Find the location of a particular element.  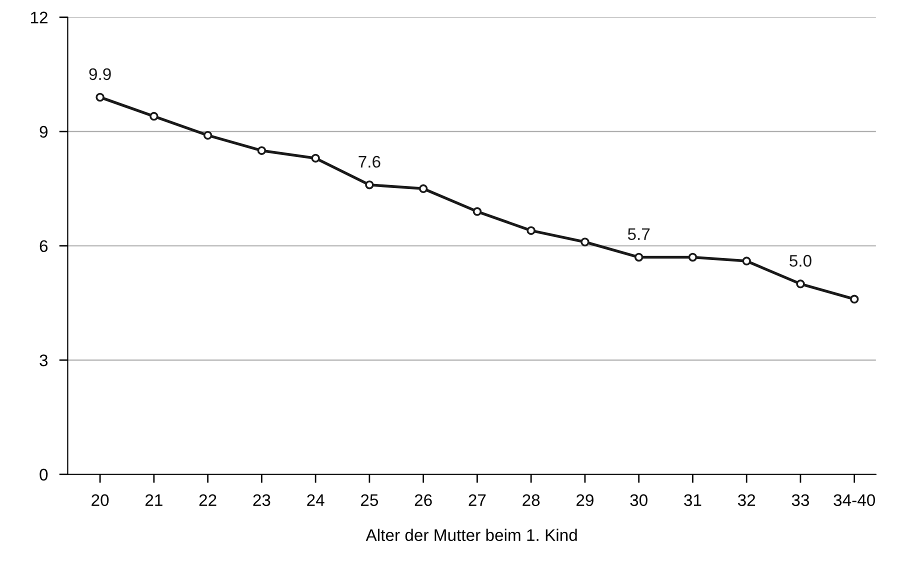

data-label: 5.0 is located at coordinates (801, 260).